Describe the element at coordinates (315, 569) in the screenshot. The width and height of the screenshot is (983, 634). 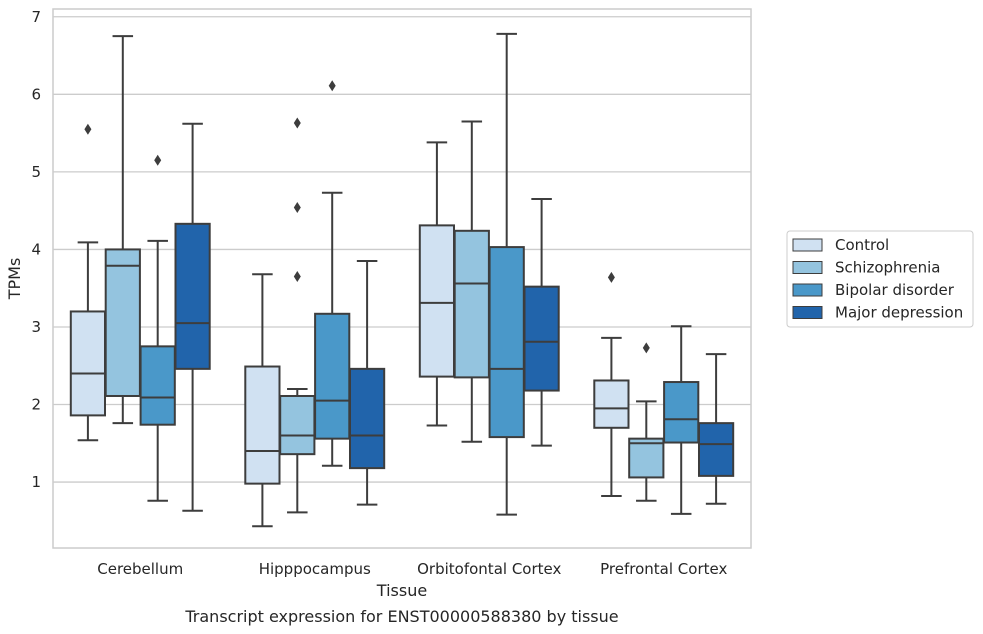
I see `x-tick-label: Hipppocampus` at that location.